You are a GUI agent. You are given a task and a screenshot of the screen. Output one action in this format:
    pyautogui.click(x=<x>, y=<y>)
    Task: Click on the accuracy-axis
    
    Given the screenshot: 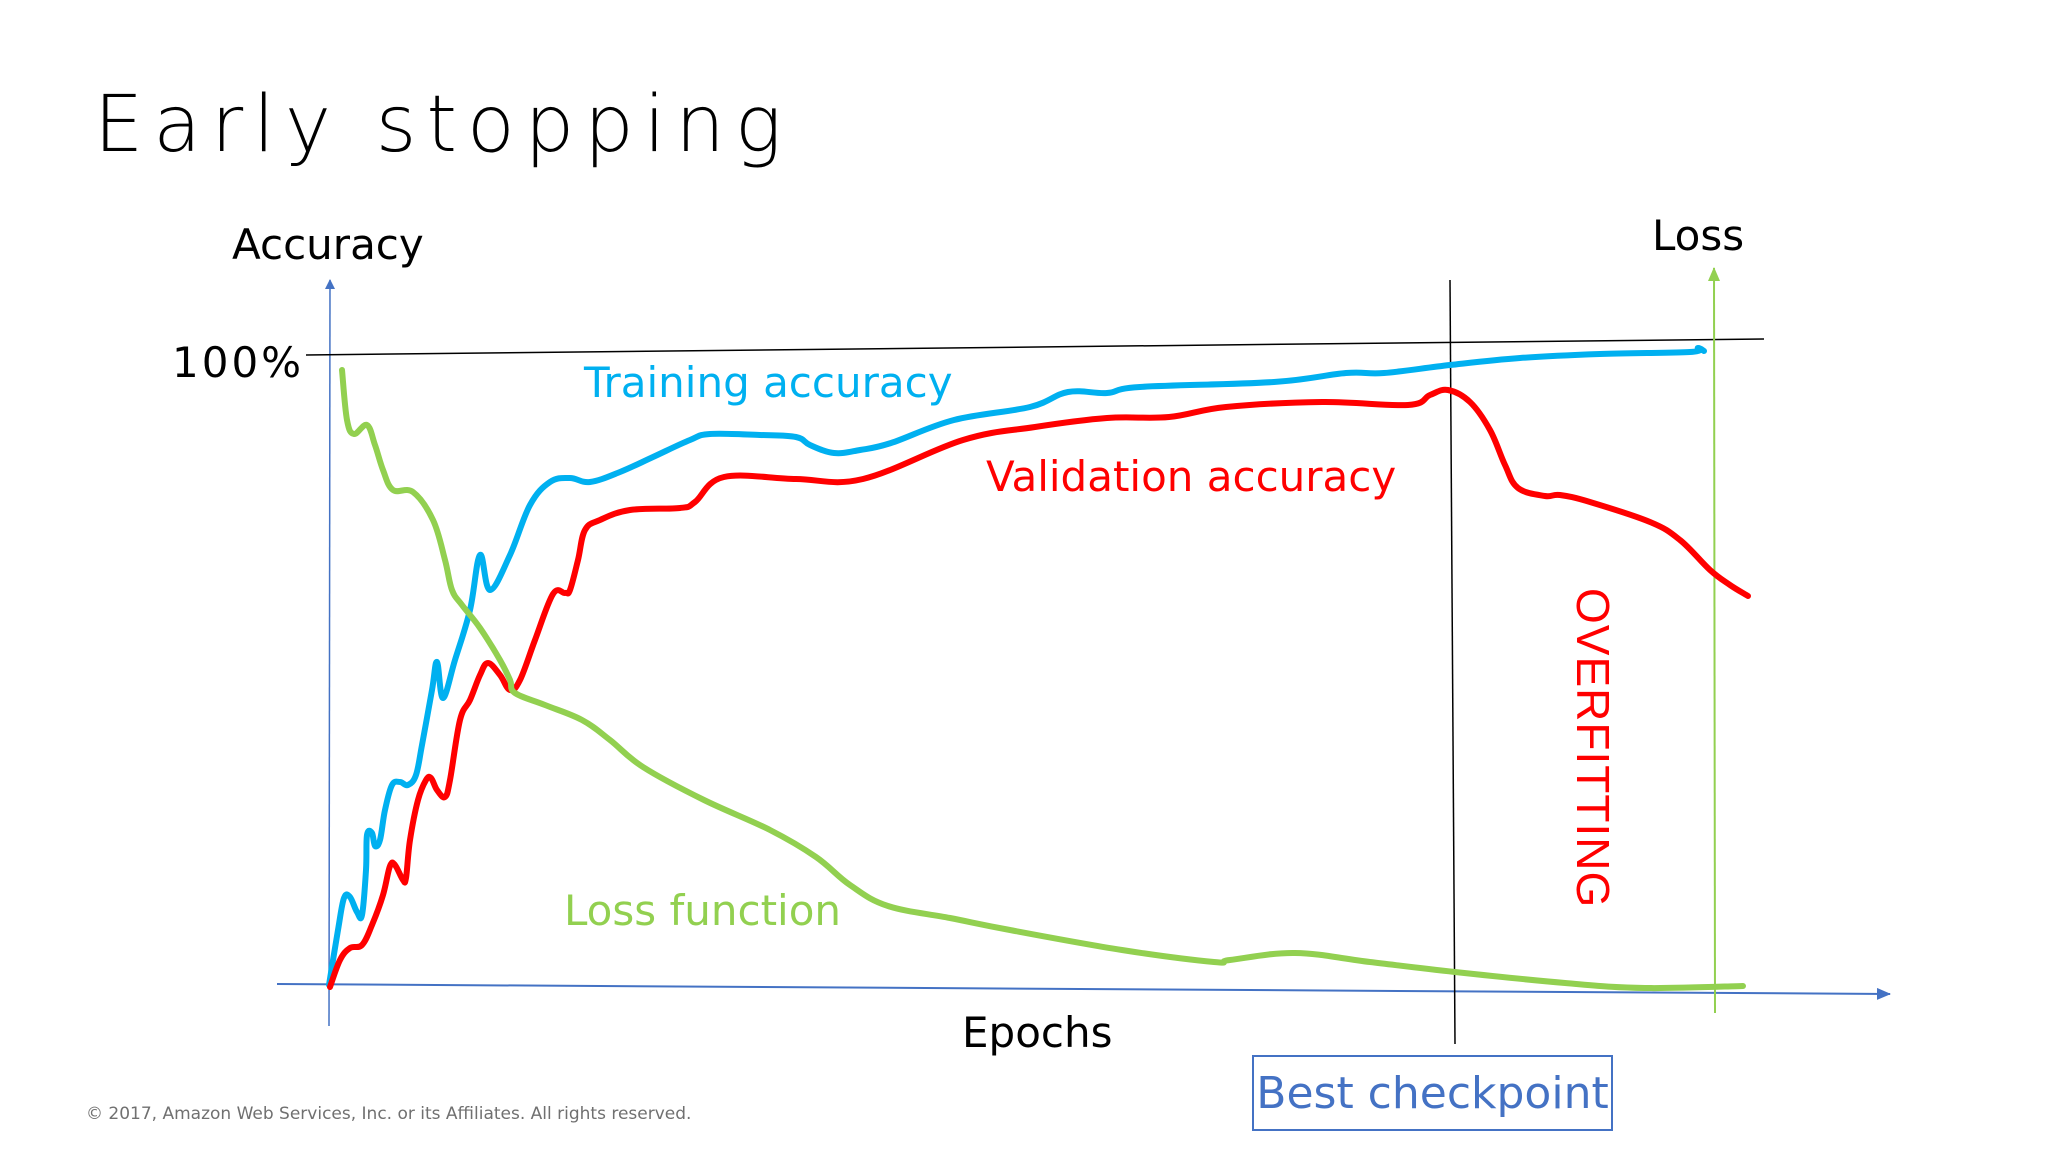 What is the action you would take?
    pyautogui.click(x=329, y=653)
    